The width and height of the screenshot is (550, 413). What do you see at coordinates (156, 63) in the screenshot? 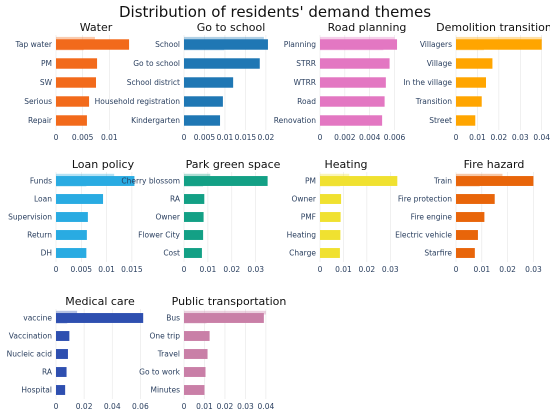
I see `category-label: Go to school` at bounding box center [156, 63].